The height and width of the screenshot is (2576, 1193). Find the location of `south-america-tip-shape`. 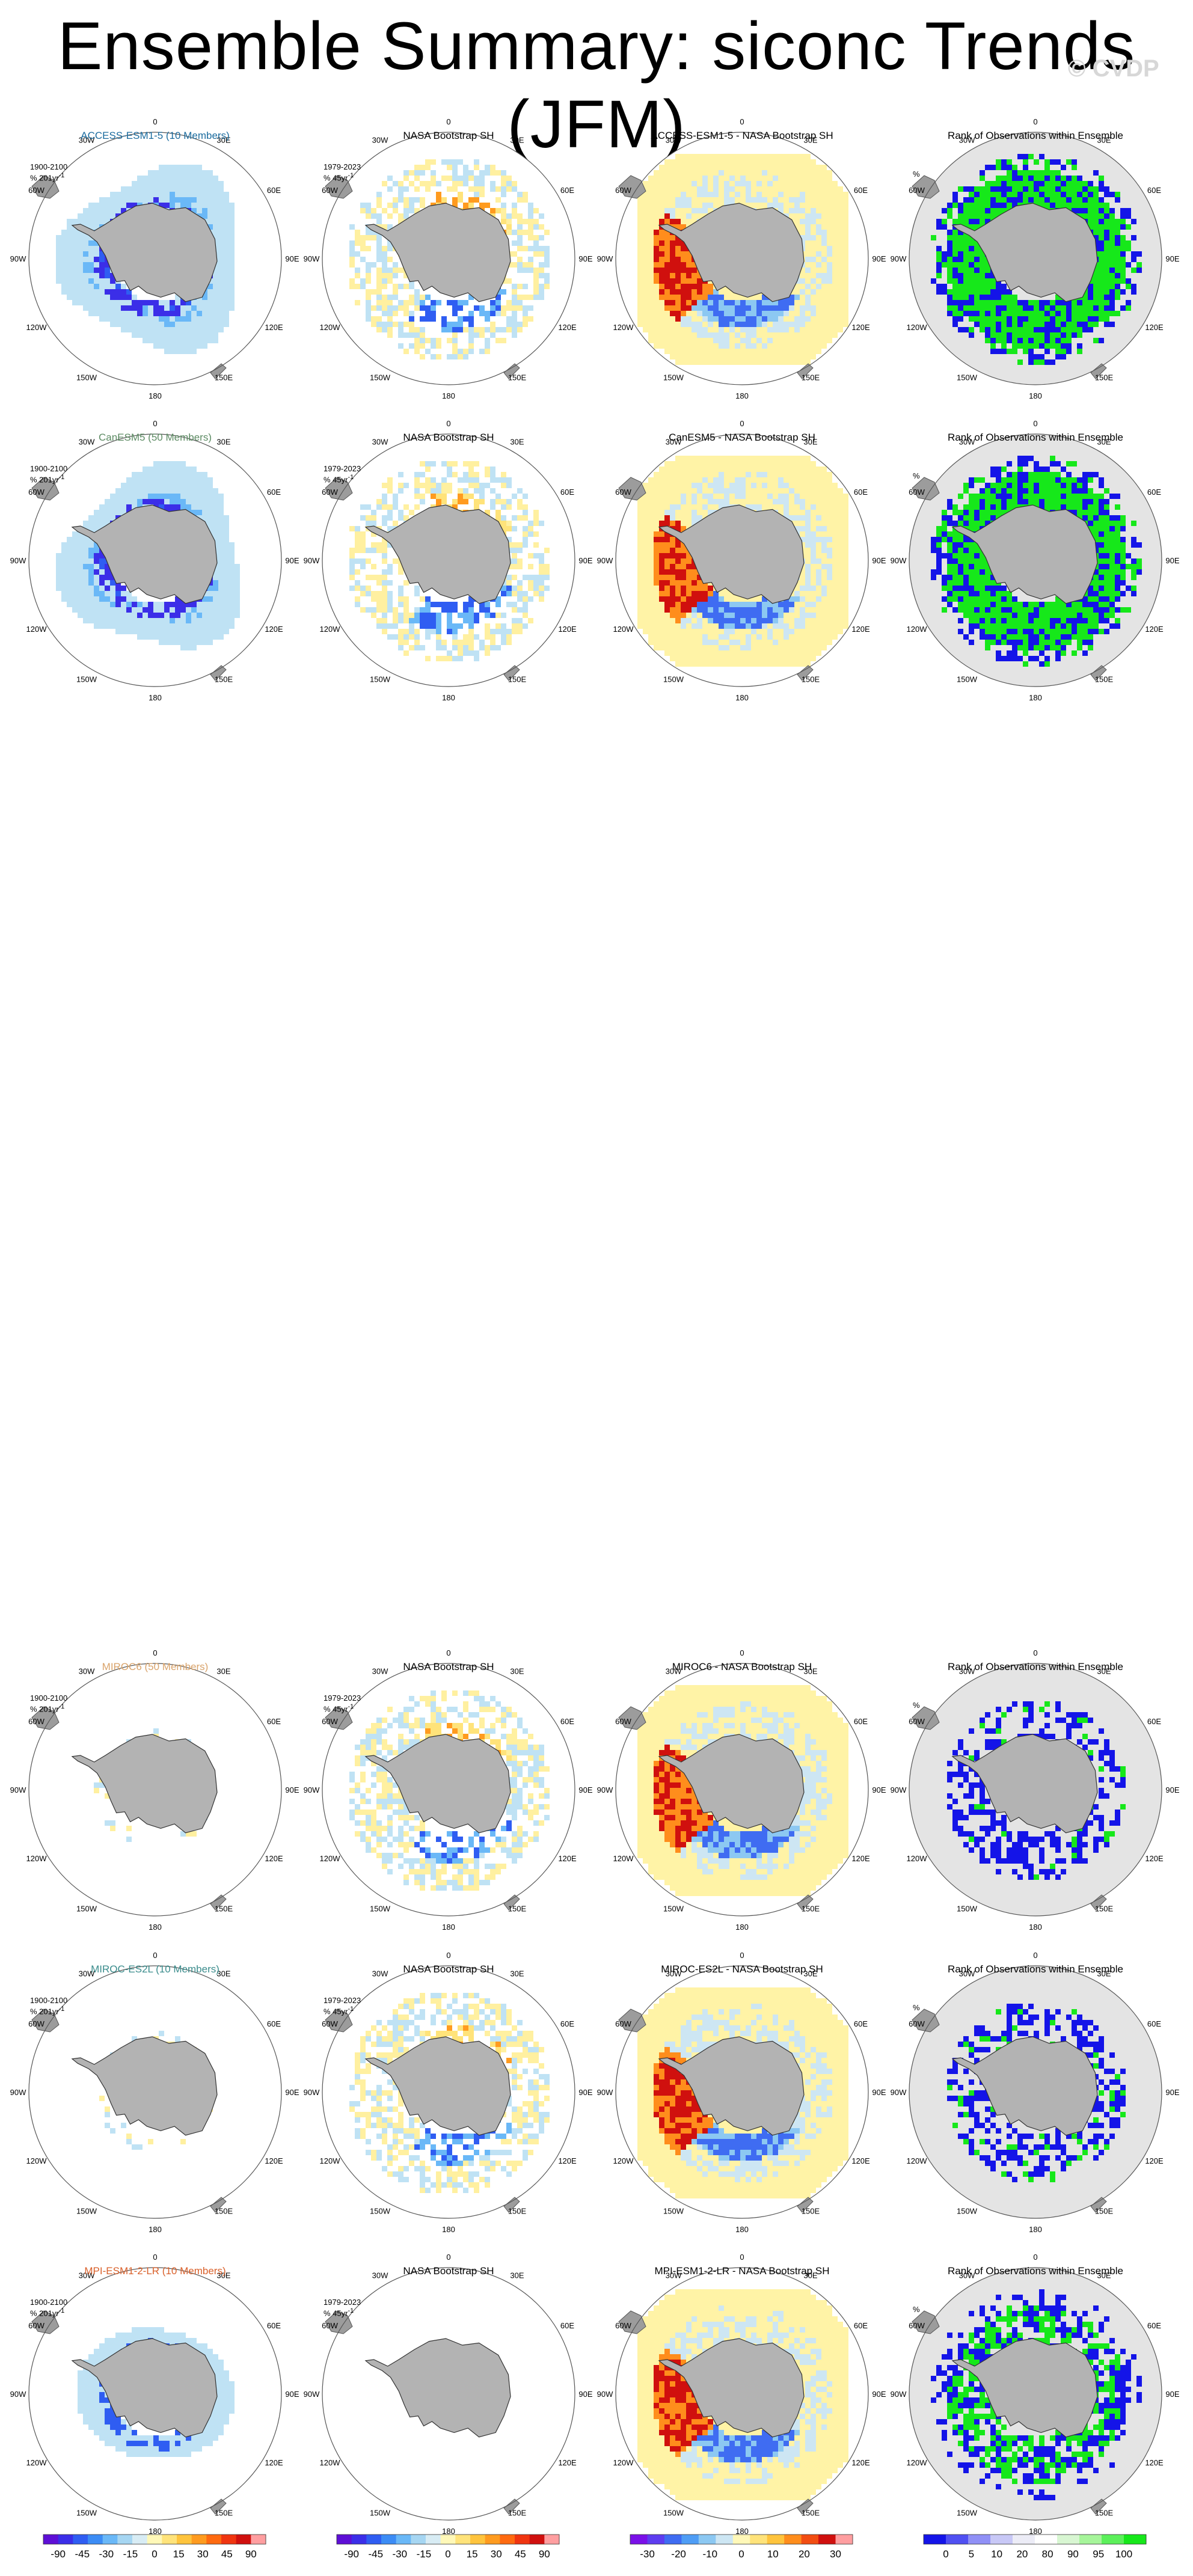

south-america-tip-shape is located at coordinates (339, 489).